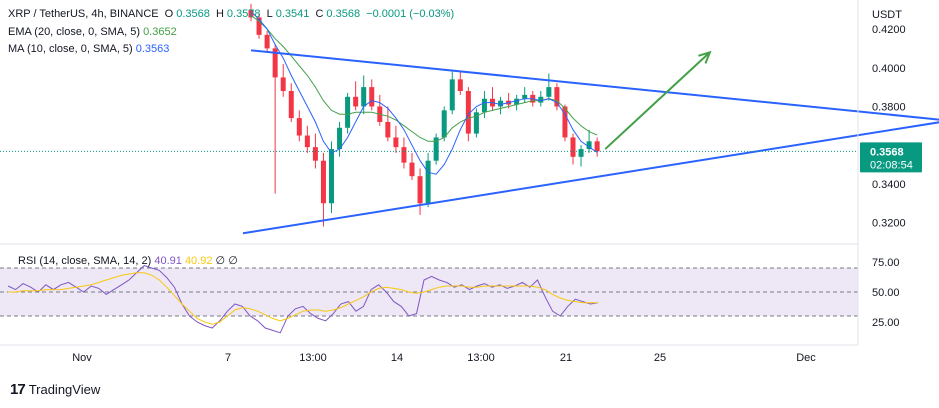 This screenshot has height=408, width=939. What do you see at coordinates (169, 14) in the screenshot?
I see `open-label: O` at bounding box center [169, 14].